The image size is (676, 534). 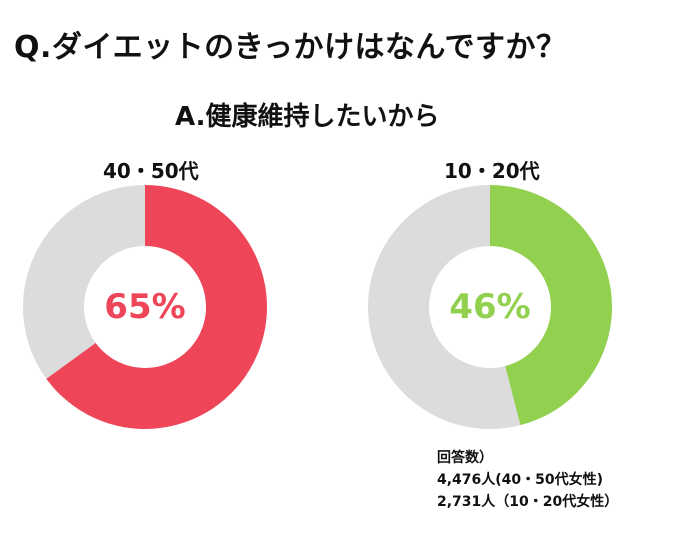 What do you see at coordinates (492, 171) in the screenshot?
I see `chart-title-10-20: 10・20代` at bounding box center [492, 171].